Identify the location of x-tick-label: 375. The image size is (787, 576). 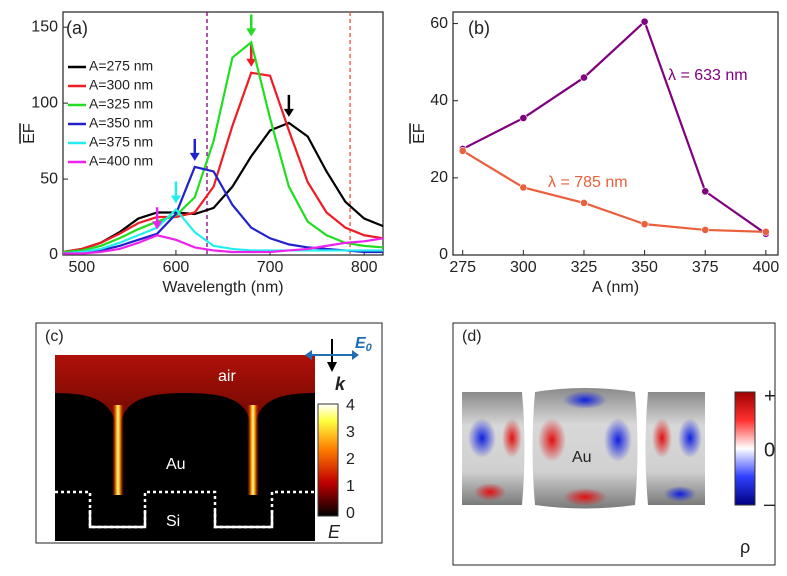
(705, 267).